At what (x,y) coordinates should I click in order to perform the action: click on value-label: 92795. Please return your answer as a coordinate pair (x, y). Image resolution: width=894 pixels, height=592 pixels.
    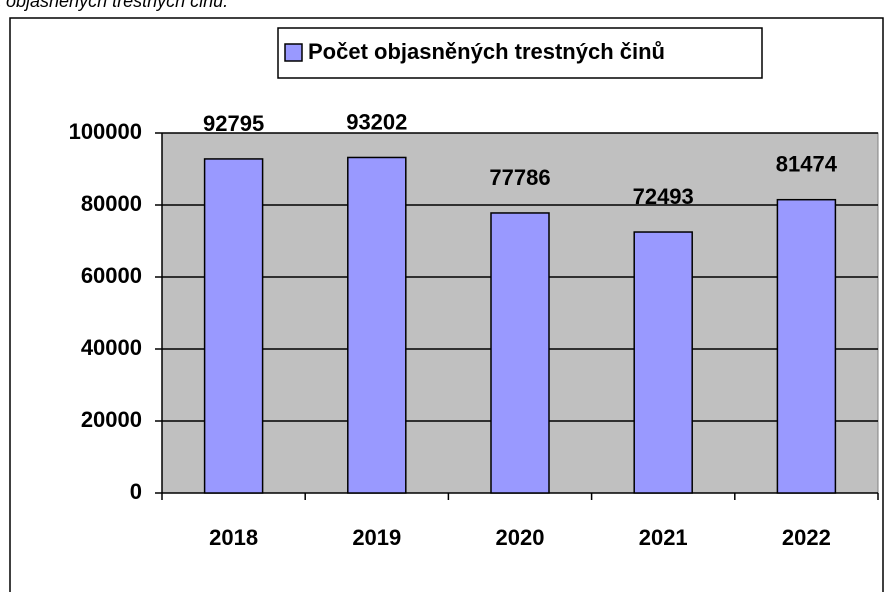
    Looking at the image, I should click on (233, 123).